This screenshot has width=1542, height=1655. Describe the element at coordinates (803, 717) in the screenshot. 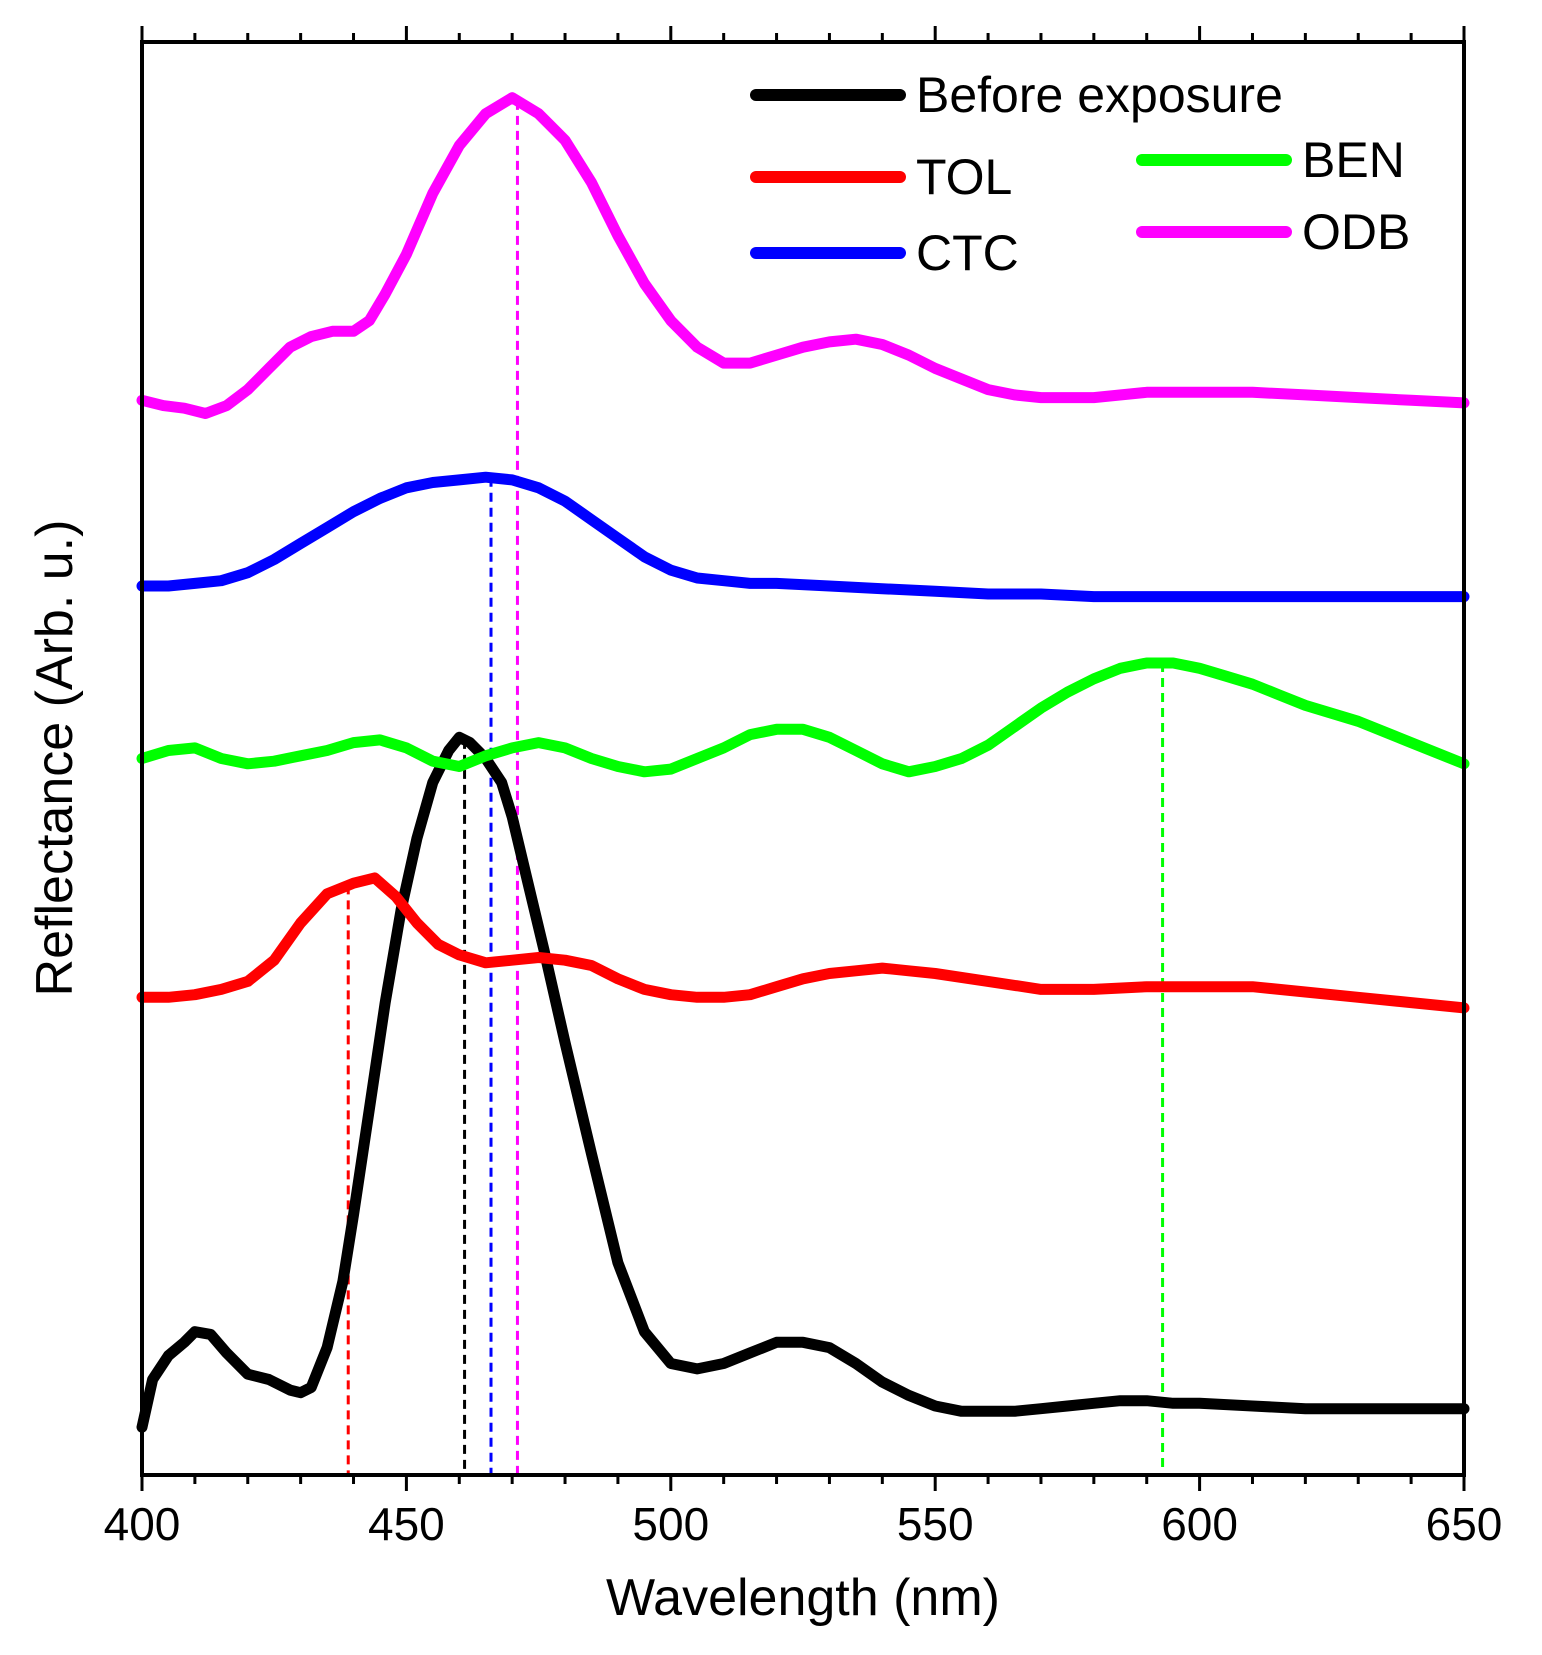

I see `series-line-ben` at that location.